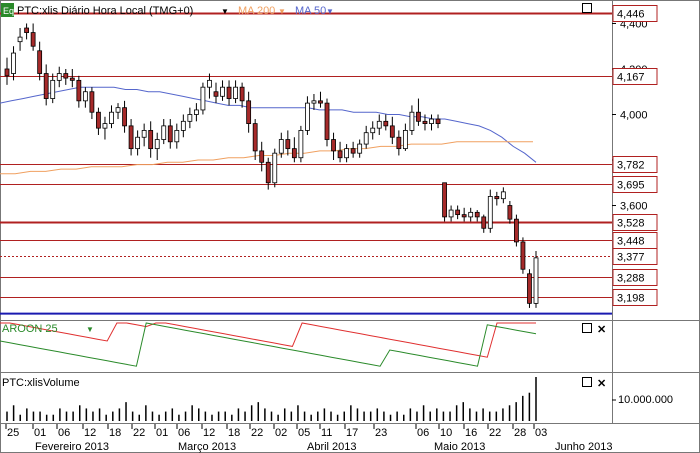 This screenshot has height=453, width=700. I want to click on ma50-legend: MA 50, so click(310, 11).